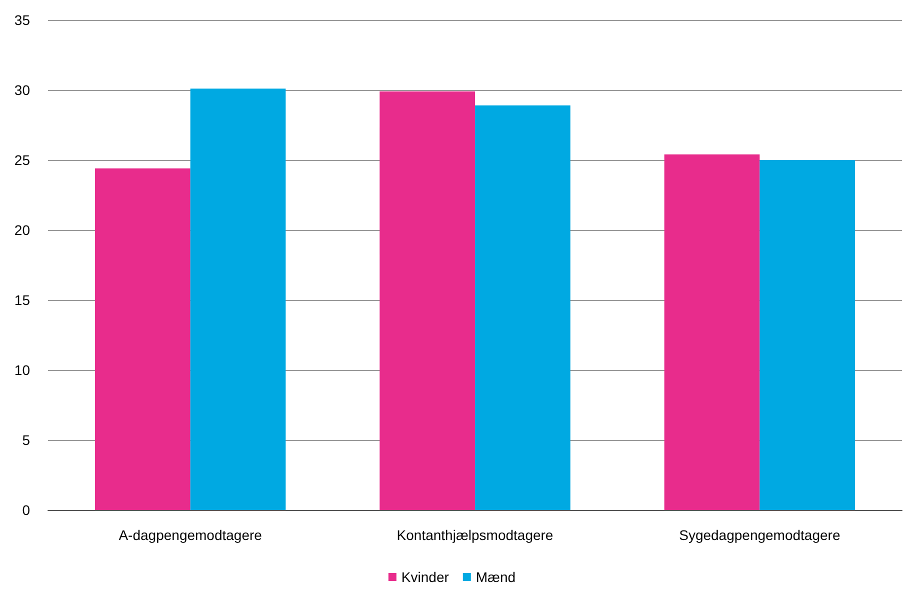 The image size is (904, 589). What do you see at coordinates (26, 510) in the screenshot?
I see `y-tick-label: 0` at bounding box center [26, 510].